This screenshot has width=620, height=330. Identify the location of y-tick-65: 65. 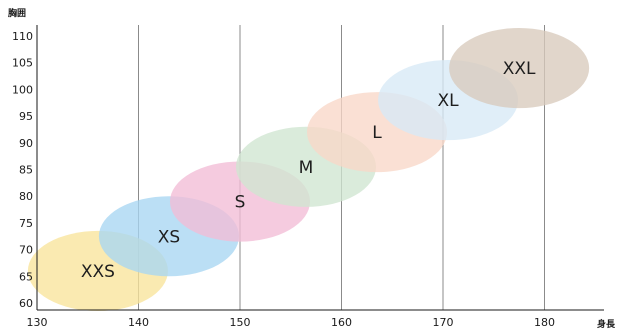
(26, 276).